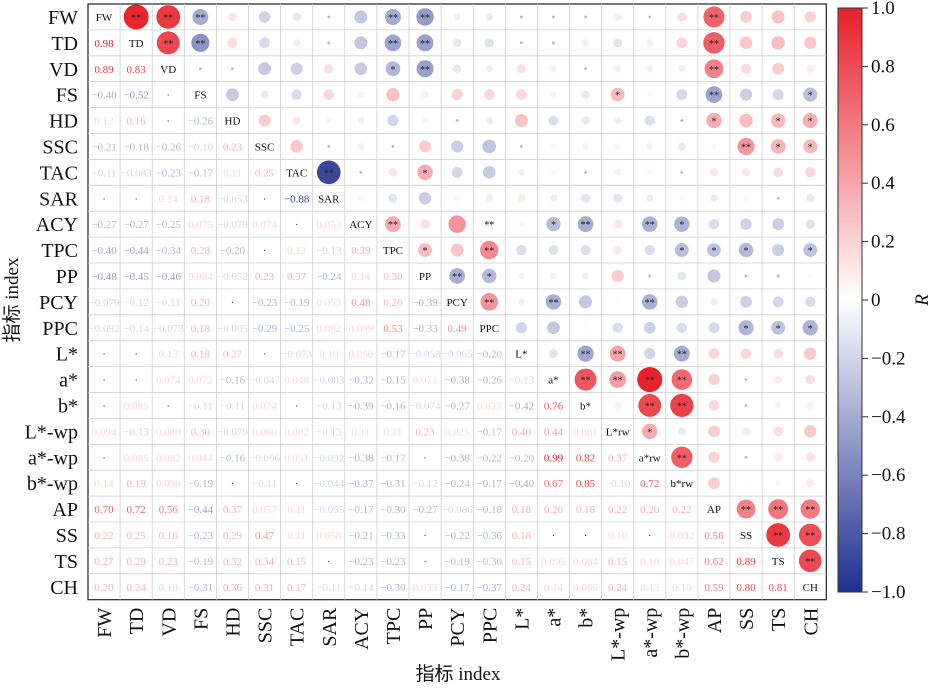 The height and width of the screenshot is (691, 937). Describe the element at coordinates (328, 381) in the screenshot. I see `correlation-value: −0.083` at that location.